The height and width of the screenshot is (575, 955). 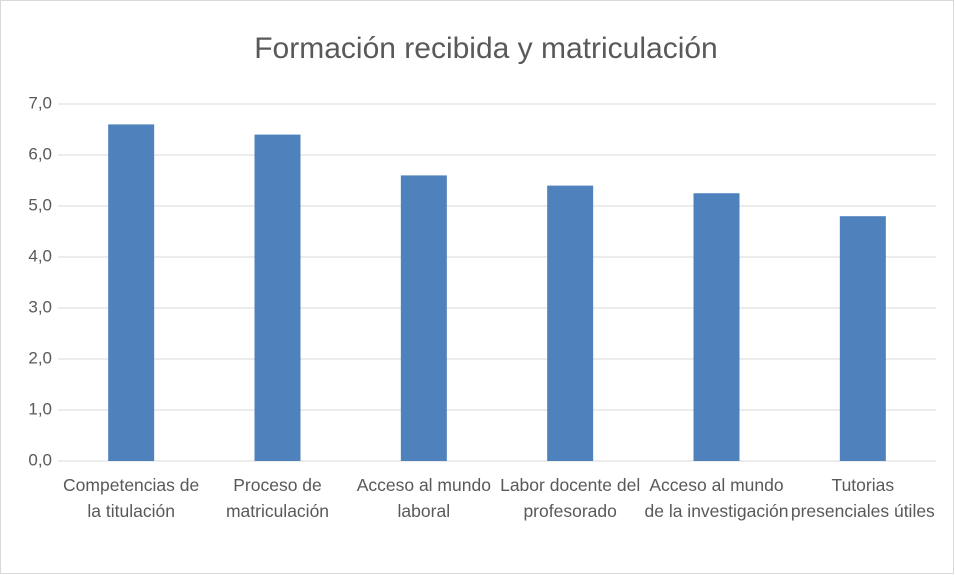 I want to click on y-tick-label: 2,0, so click(x=40, y=357).